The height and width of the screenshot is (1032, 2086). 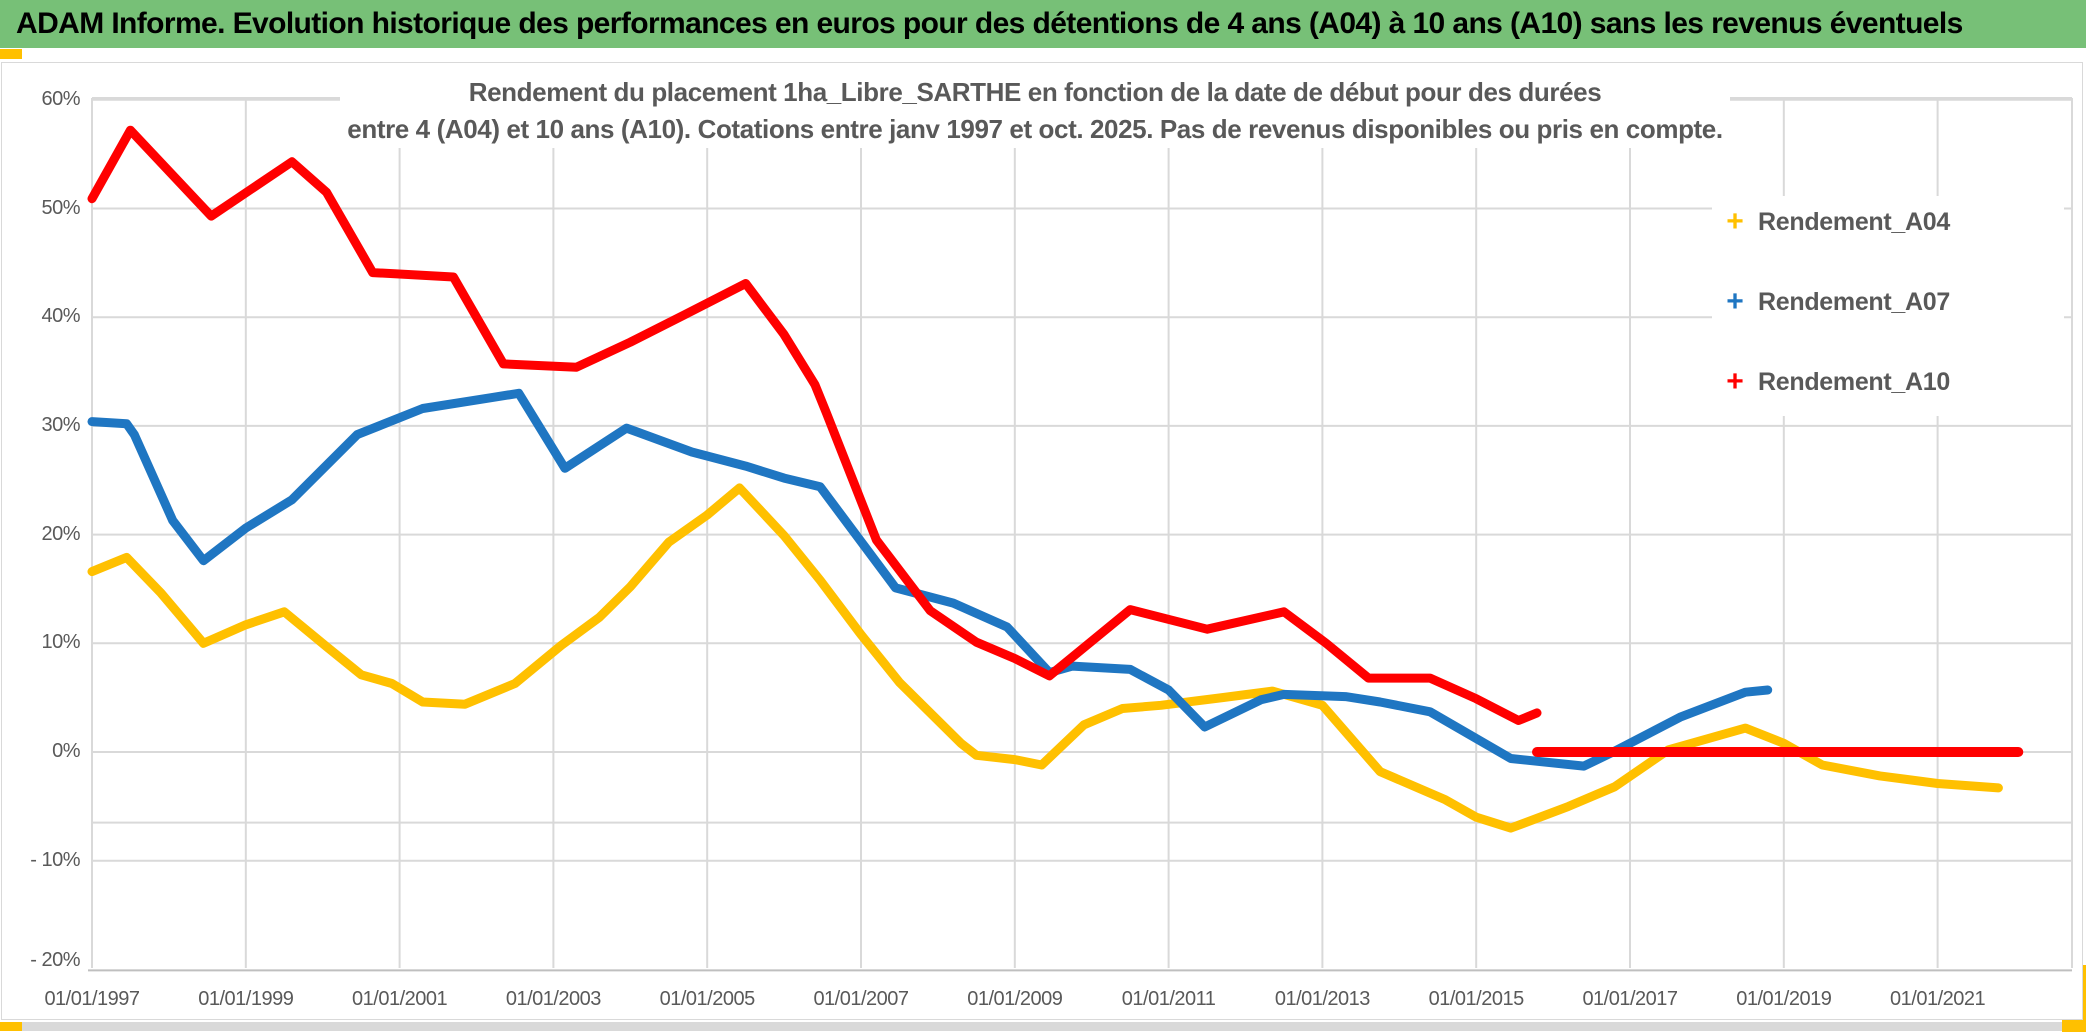 I want to click on x-tick-label: 01/01/1999, so click(x=246, y=999).